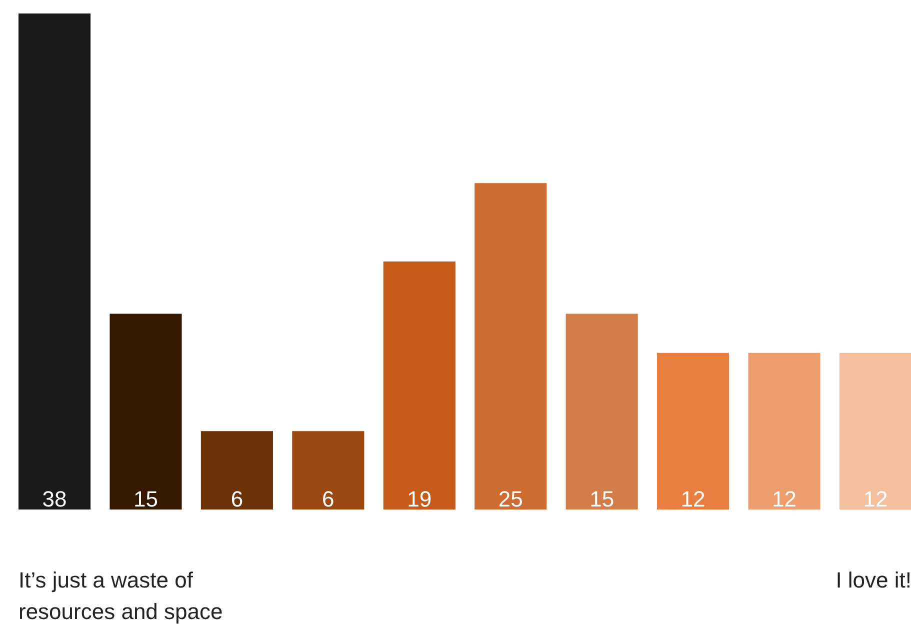 The image size is (911, 632). Describe the element at coordinates (419, 499) in the screenshot. I see `data-label: 19` at that location.